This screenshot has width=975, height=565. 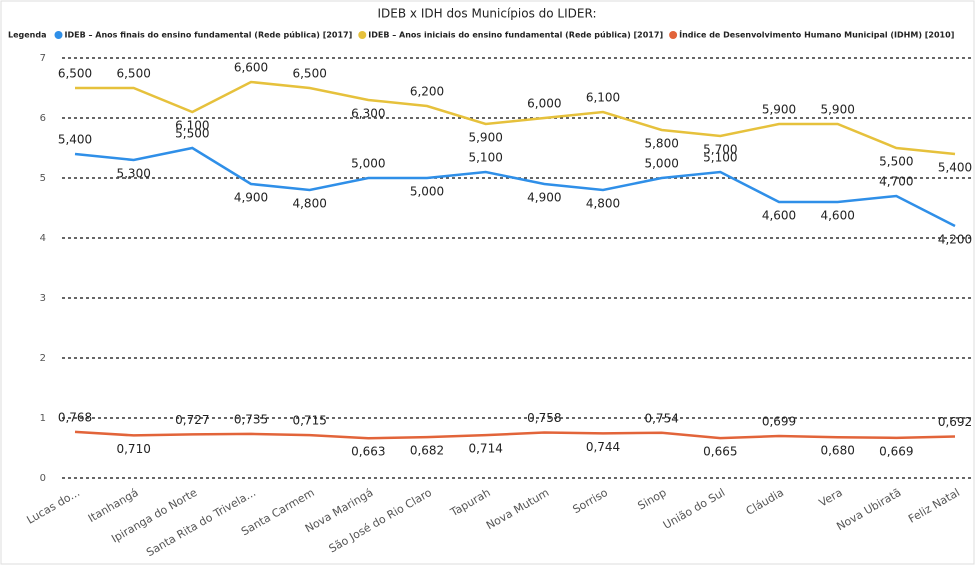 I want to click on legend-title: Legenda, so click(x=27, y=35).